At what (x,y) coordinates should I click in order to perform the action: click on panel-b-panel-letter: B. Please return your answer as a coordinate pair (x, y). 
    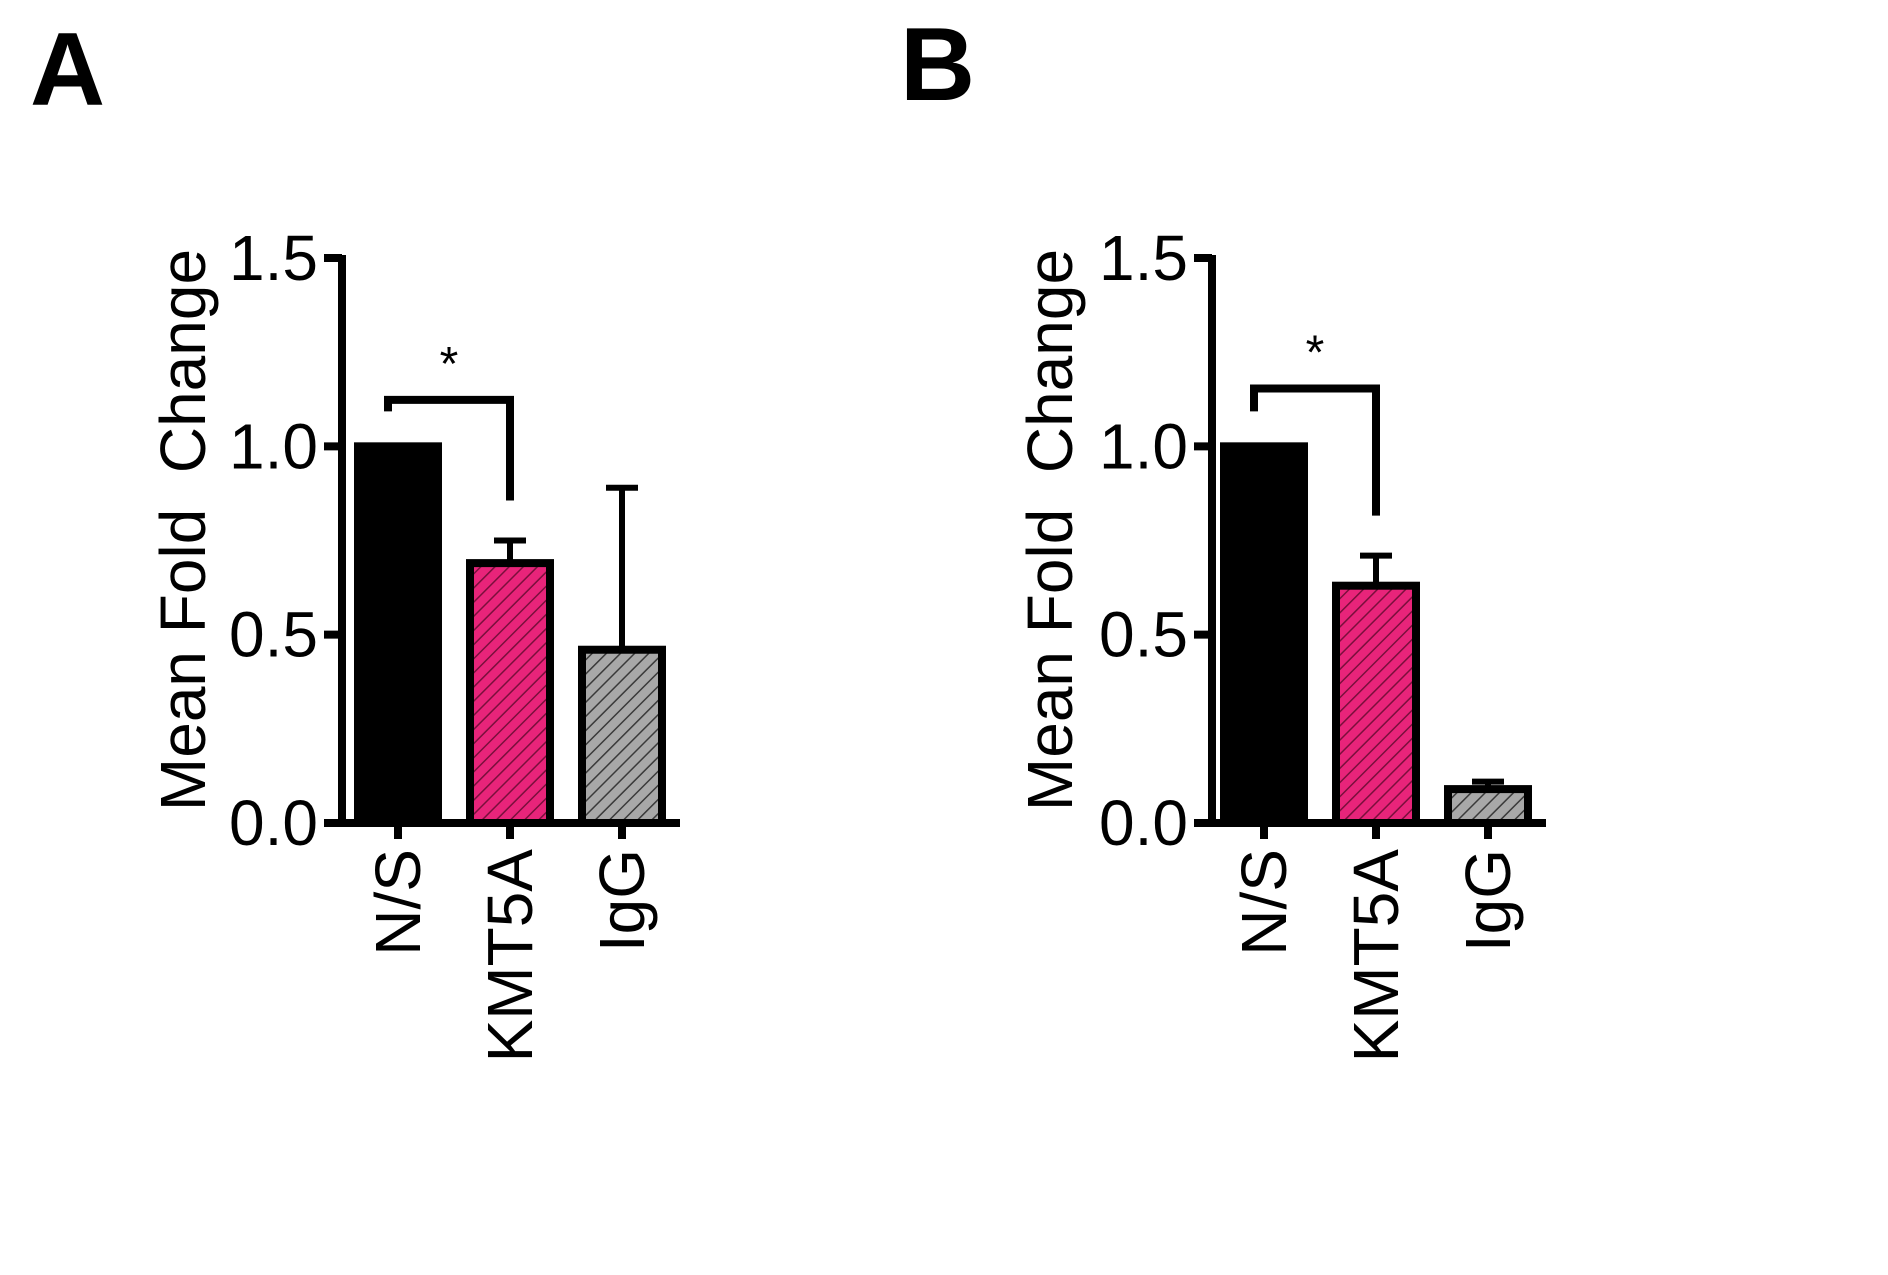
    Looking at the image, I should click on (937, 65).